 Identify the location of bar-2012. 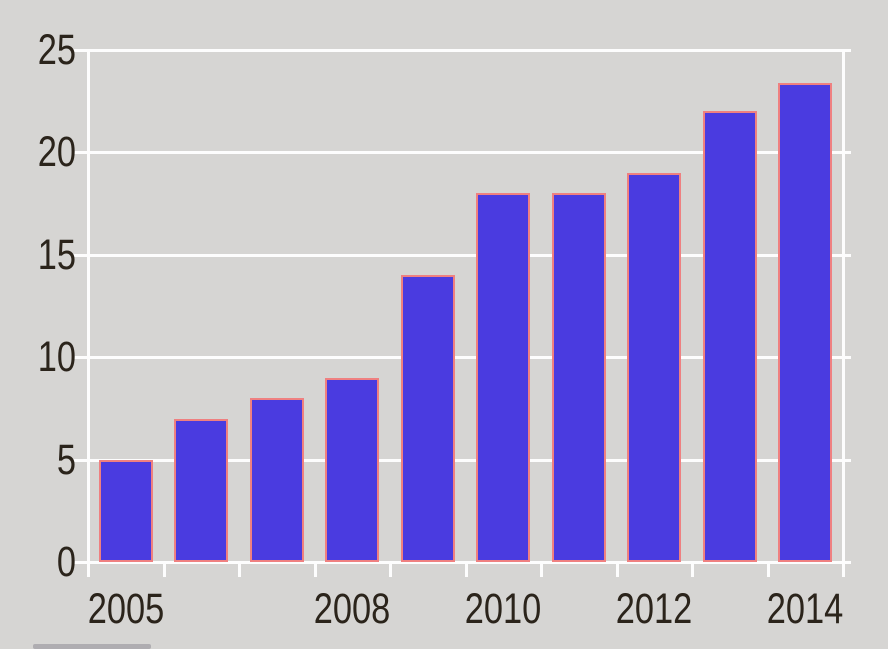
(654, 367).